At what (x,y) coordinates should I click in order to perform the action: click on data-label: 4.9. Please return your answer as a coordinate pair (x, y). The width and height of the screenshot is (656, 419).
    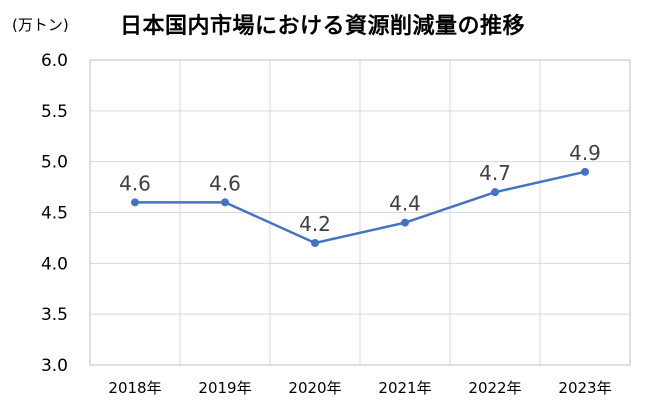
    Looking at the image, I should click on (585, 153).